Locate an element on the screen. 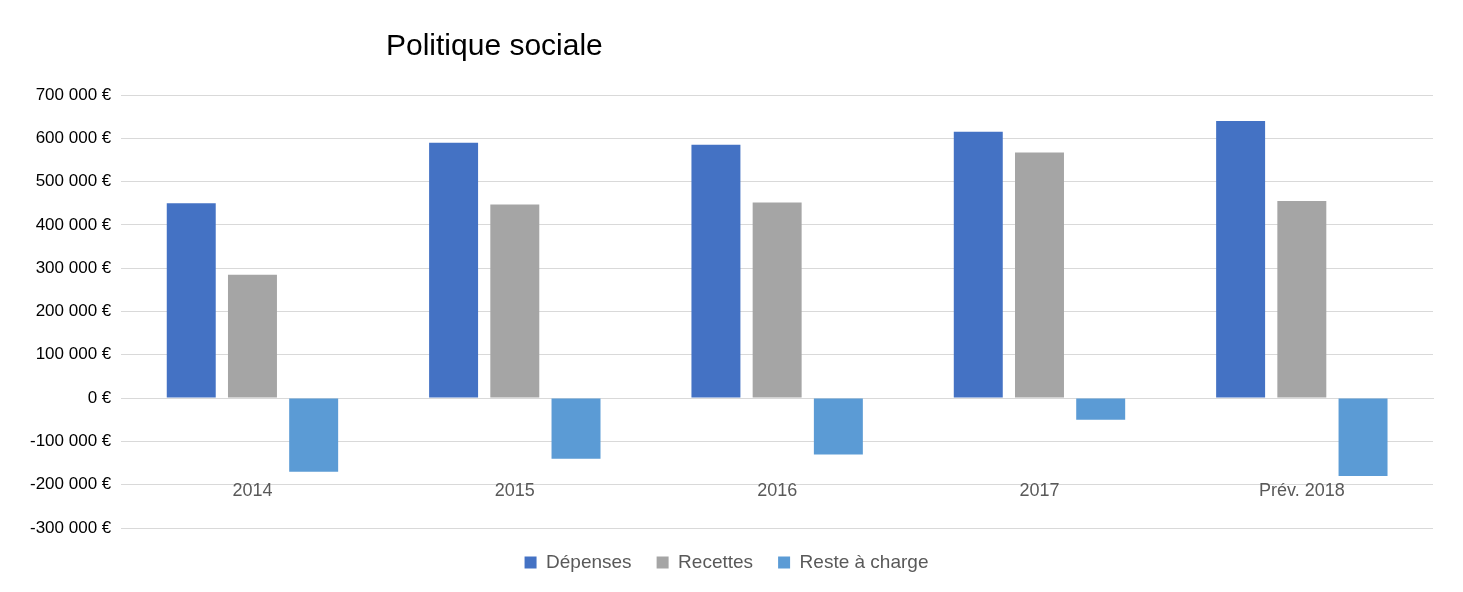 The height and width of the screenshot is (592, 1463). x-tick-label: 2016 is located at coordinates (777, 489).